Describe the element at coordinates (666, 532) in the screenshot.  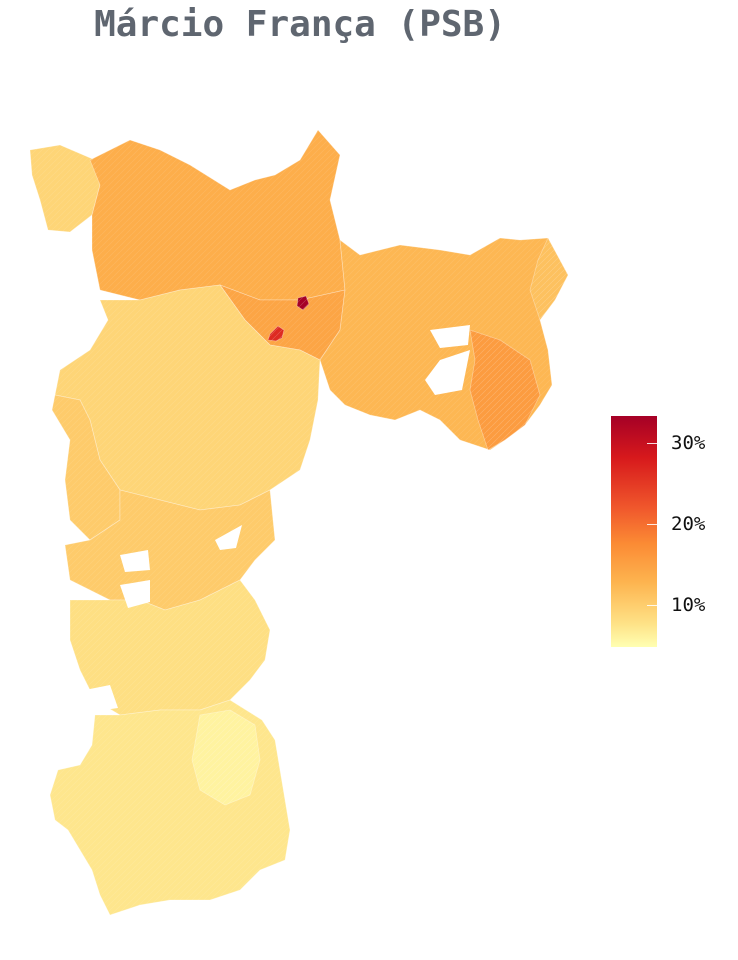
I see `color-legend: 30% 20% 10%` at that location.